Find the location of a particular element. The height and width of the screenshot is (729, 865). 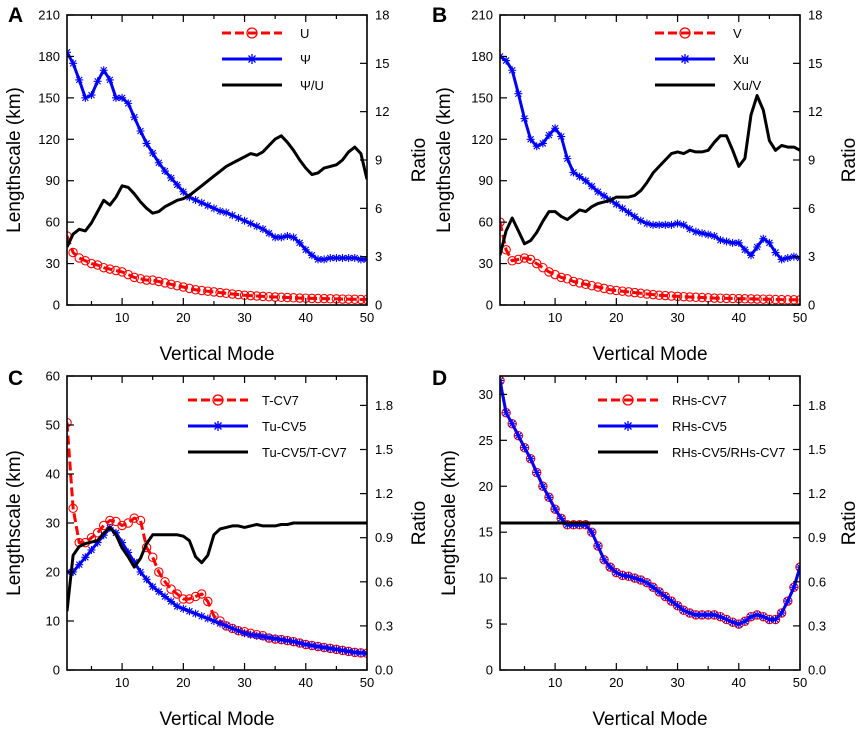

y-tick-label-left: 20 is located at coordinates (53, 572).